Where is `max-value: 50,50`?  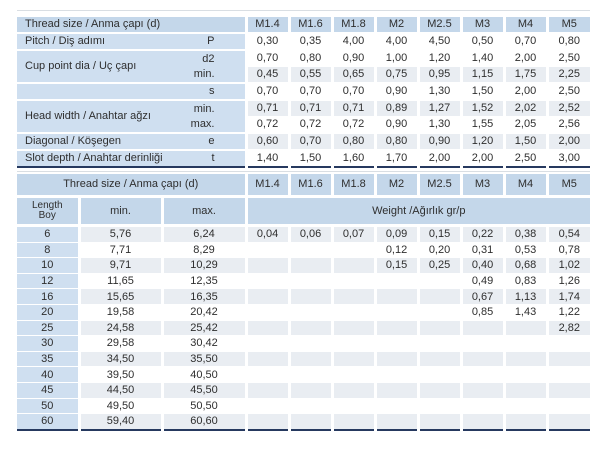 max-value: 50,50 is located at coordinates (203, 405).